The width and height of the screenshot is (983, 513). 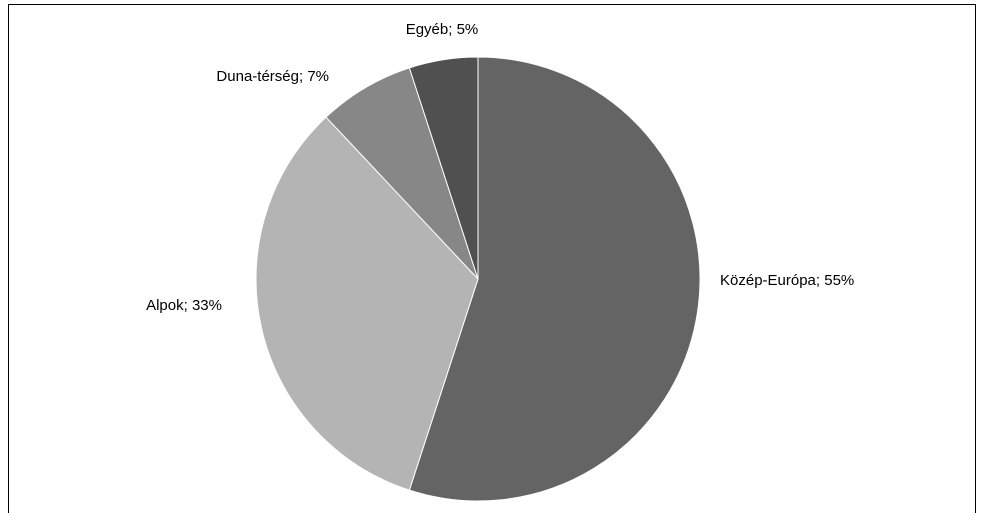 I want to click on label-category: Közép-Európa, so click(x=768, y=280).